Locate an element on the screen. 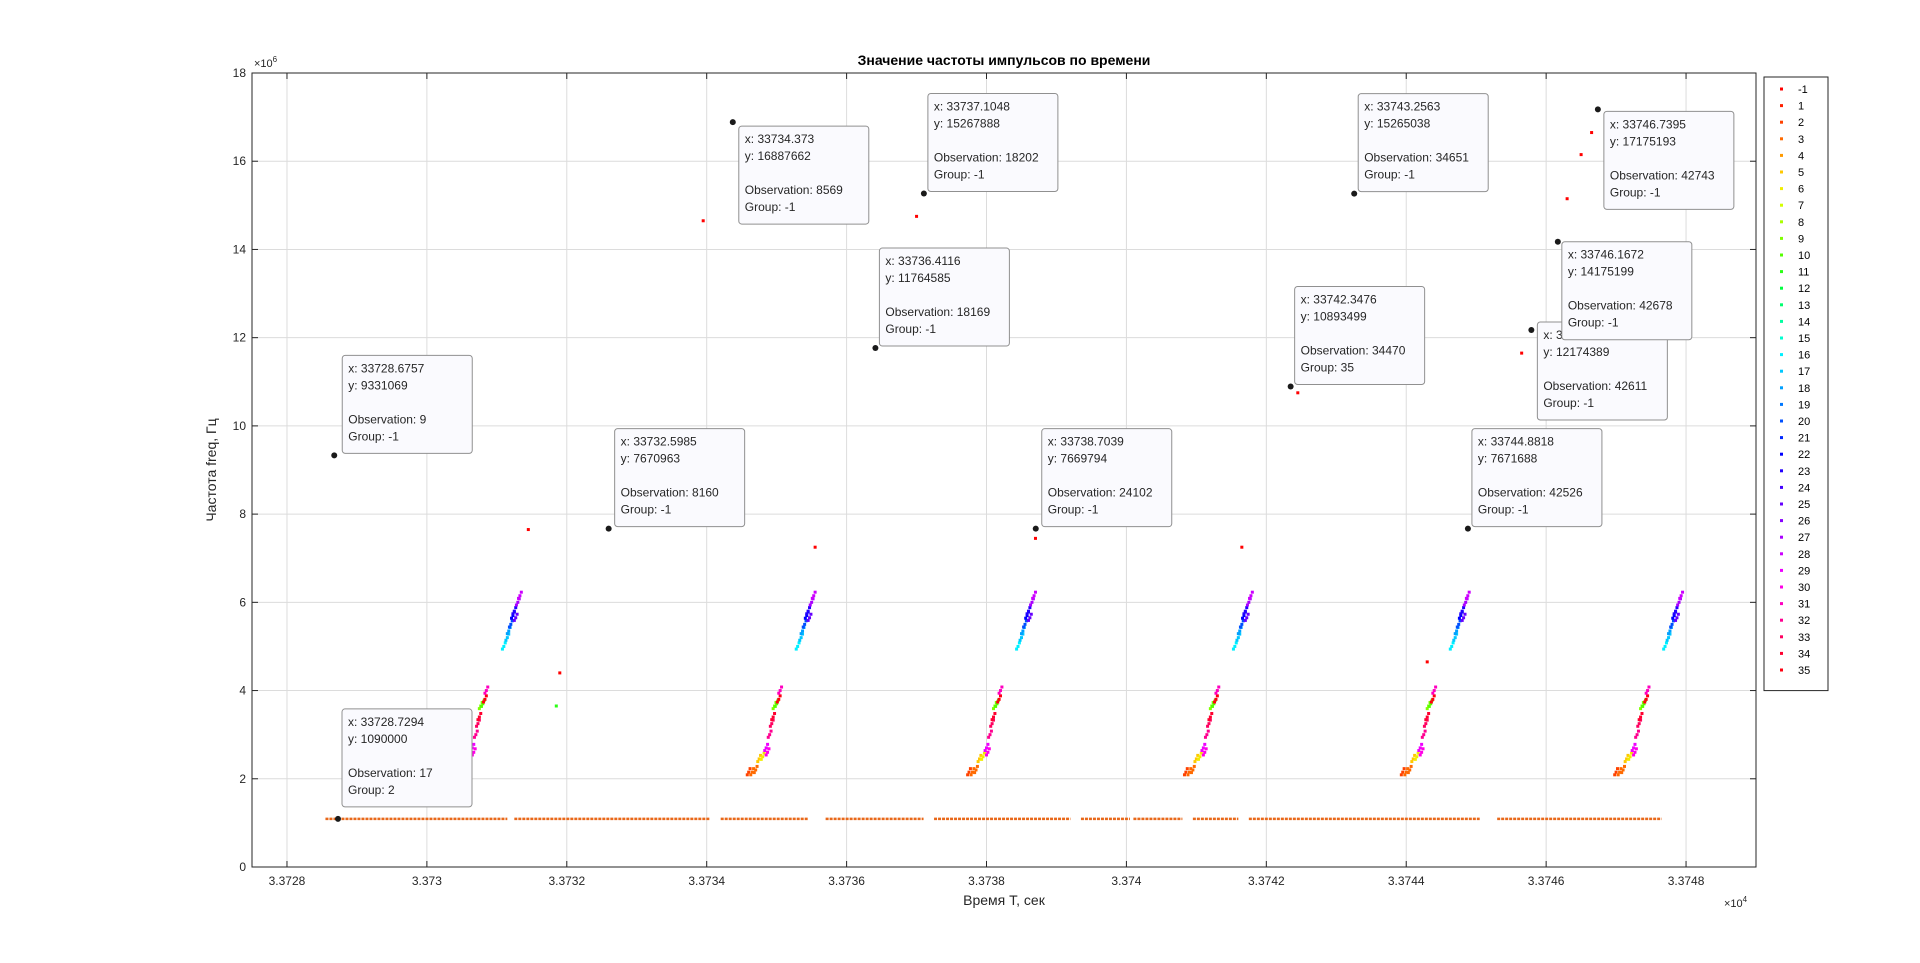 This screenshot has height=963, width=1920. legend-item: 21 is located at coordinates (1795, 439).